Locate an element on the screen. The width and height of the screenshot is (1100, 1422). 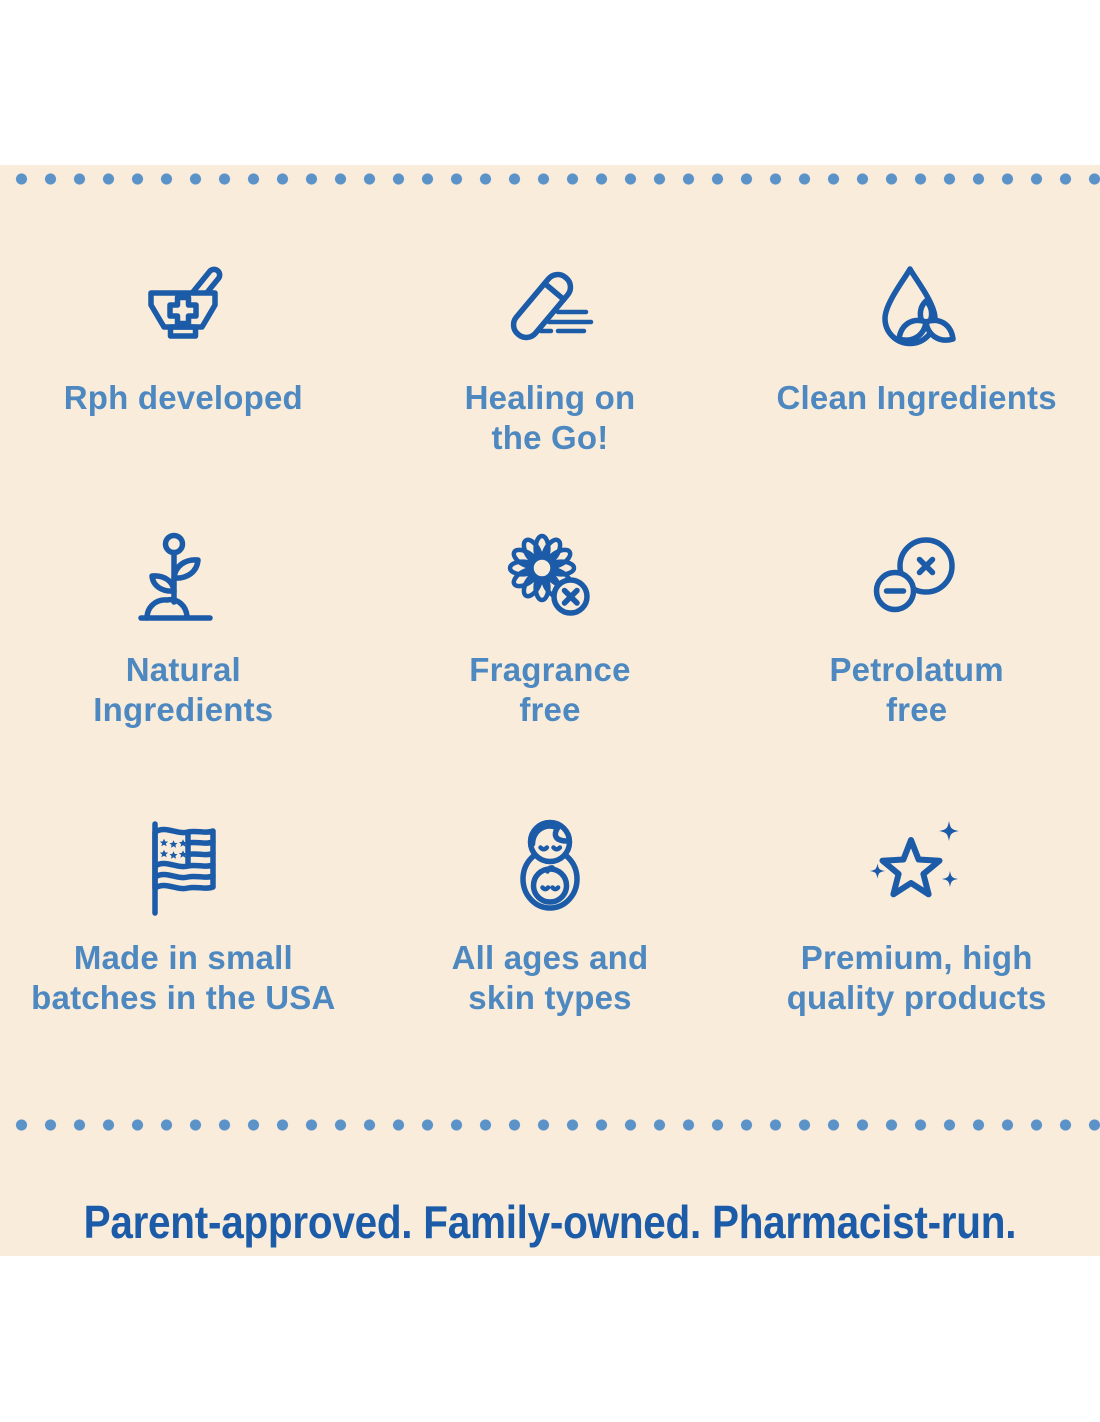
usa-flag-icon is located at coordinates (183, 868).